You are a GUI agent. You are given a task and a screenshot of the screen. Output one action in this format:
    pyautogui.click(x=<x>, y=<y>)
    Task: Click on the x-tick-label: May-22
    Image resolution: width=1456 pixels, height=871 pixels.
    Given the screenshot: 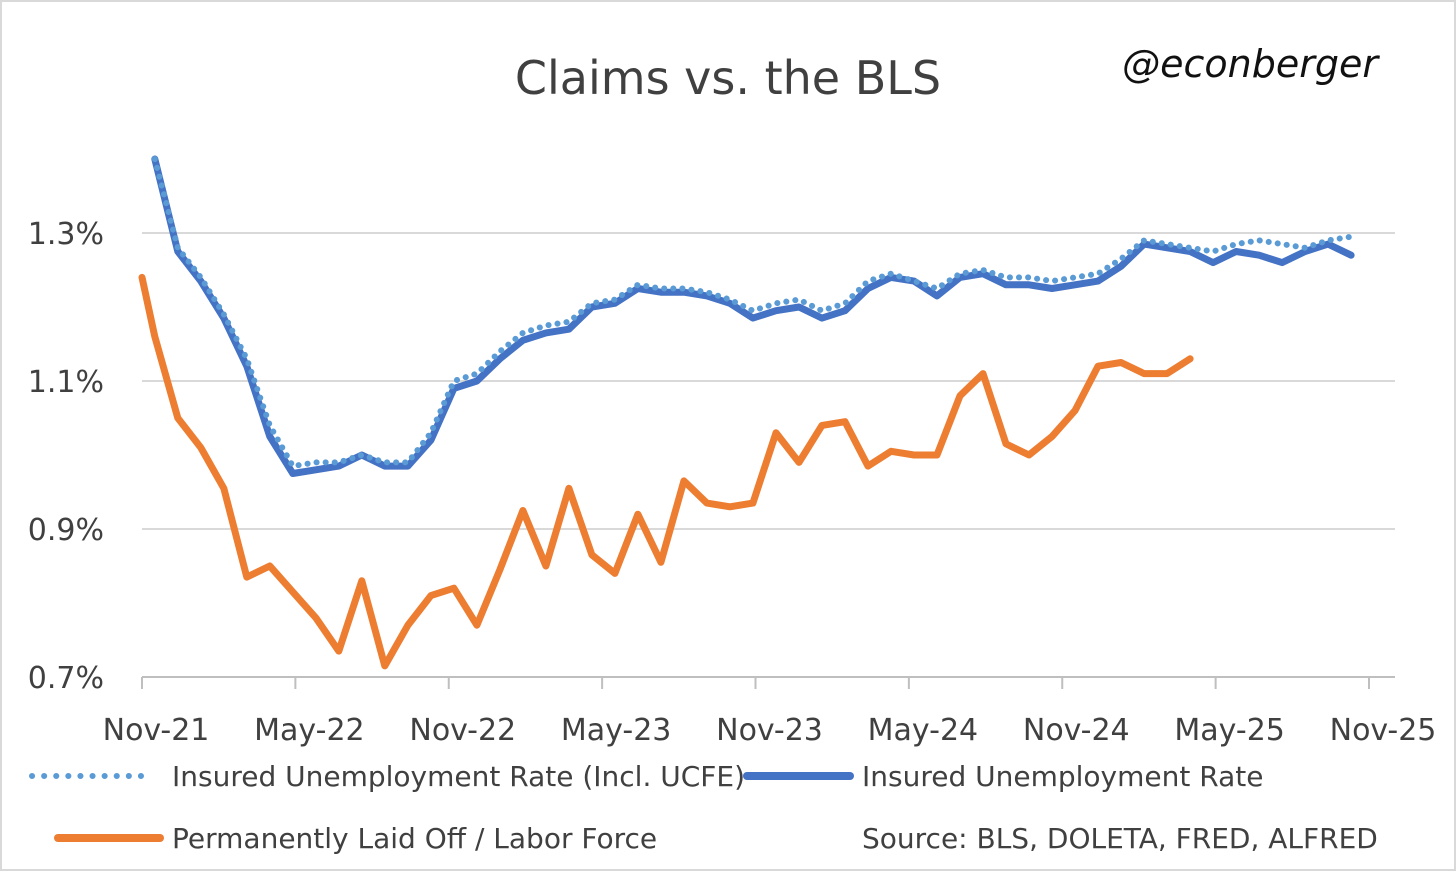 What is the action you would take?
    pyautogui.click(x=309, y=730)
    